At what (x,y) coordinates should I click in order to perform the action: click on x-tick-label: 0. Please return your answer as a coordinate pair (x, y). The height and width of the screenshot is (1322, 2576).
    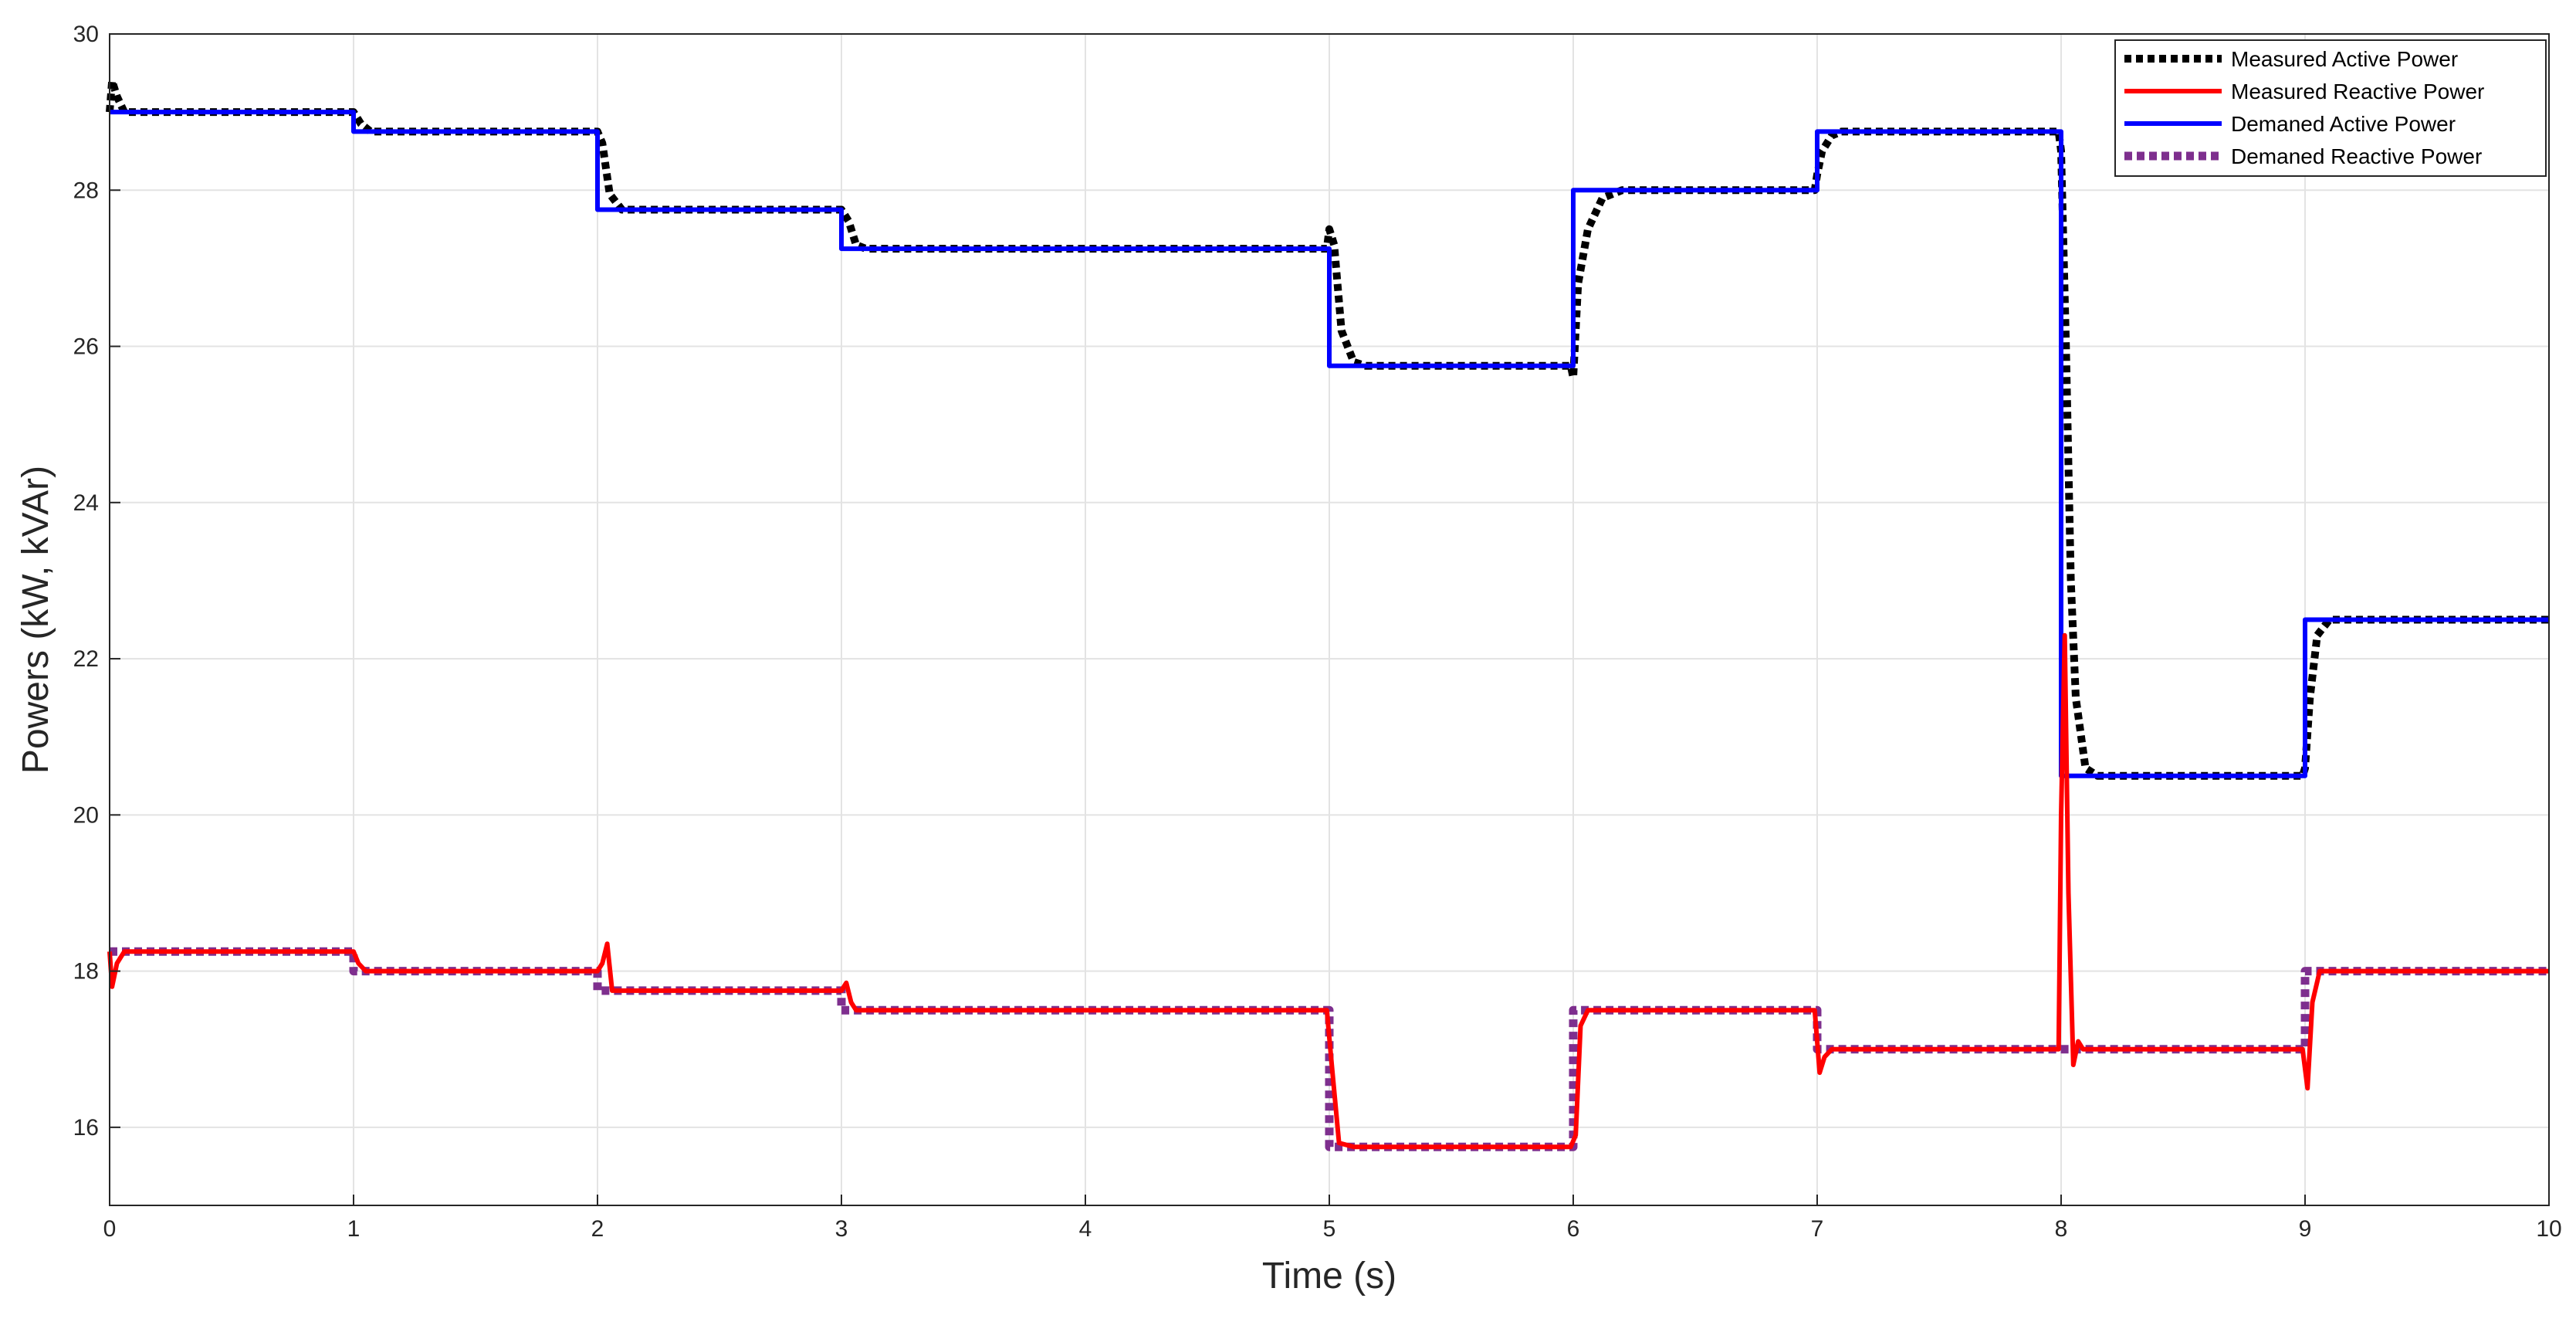
    Looking at the image, I should click on (110, 1229).